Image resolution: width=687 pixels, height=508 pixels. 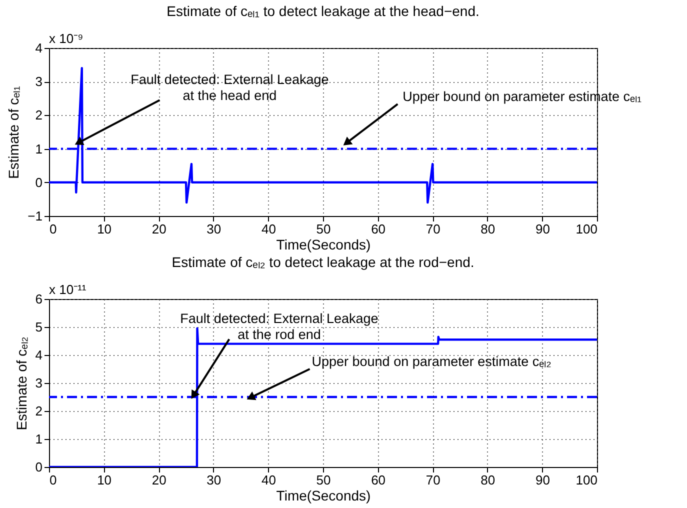 I want to click on annotation: Upper bound on parameter estimate cₑₗ₂, so click(x=432, y=361).